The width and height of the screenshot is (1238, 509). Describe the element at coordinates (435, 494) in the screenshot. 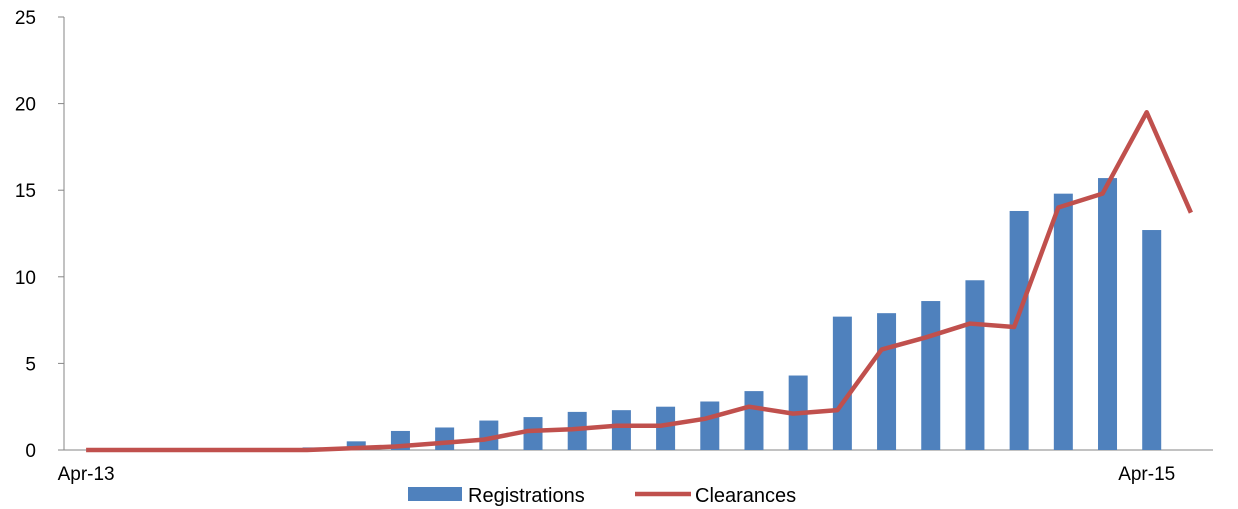

I see `legend-swatch-registrations` at that location.